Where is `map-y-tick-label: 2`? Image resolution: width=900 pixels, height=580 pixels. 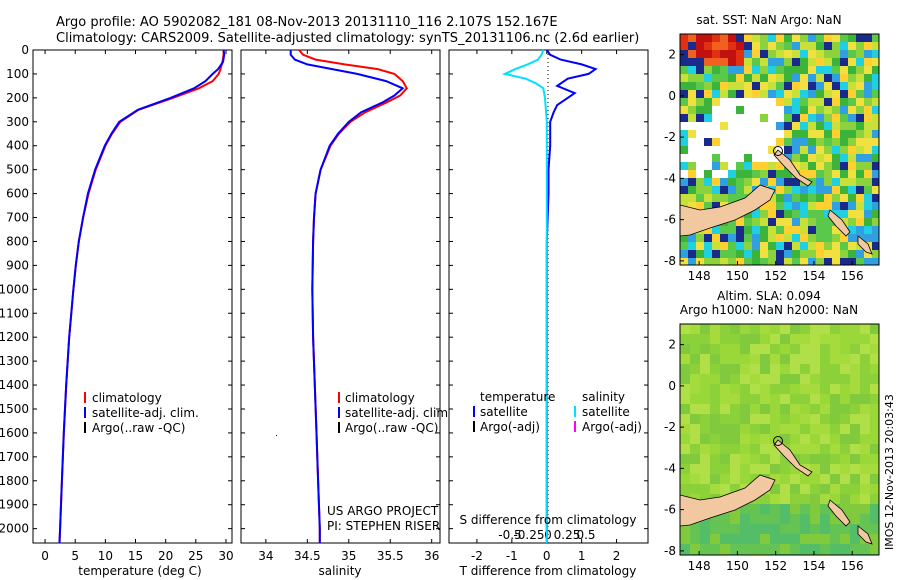 map-y-tick-label: 2 is located at coordinates (672, 55).